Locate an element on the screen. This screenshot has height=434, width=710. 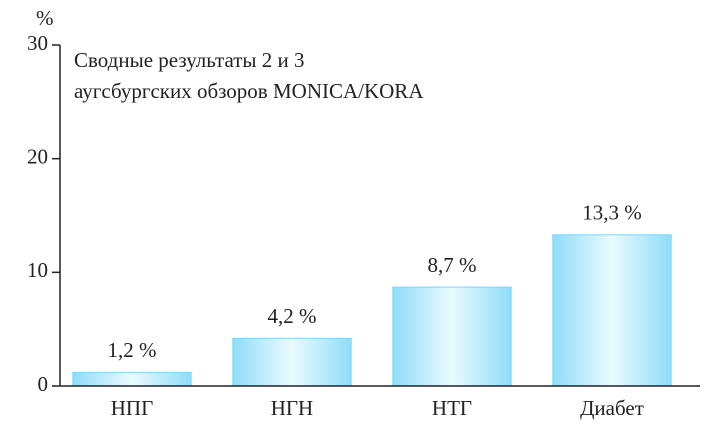
value-label: 8,7 % is located at coordinates (452, 265).